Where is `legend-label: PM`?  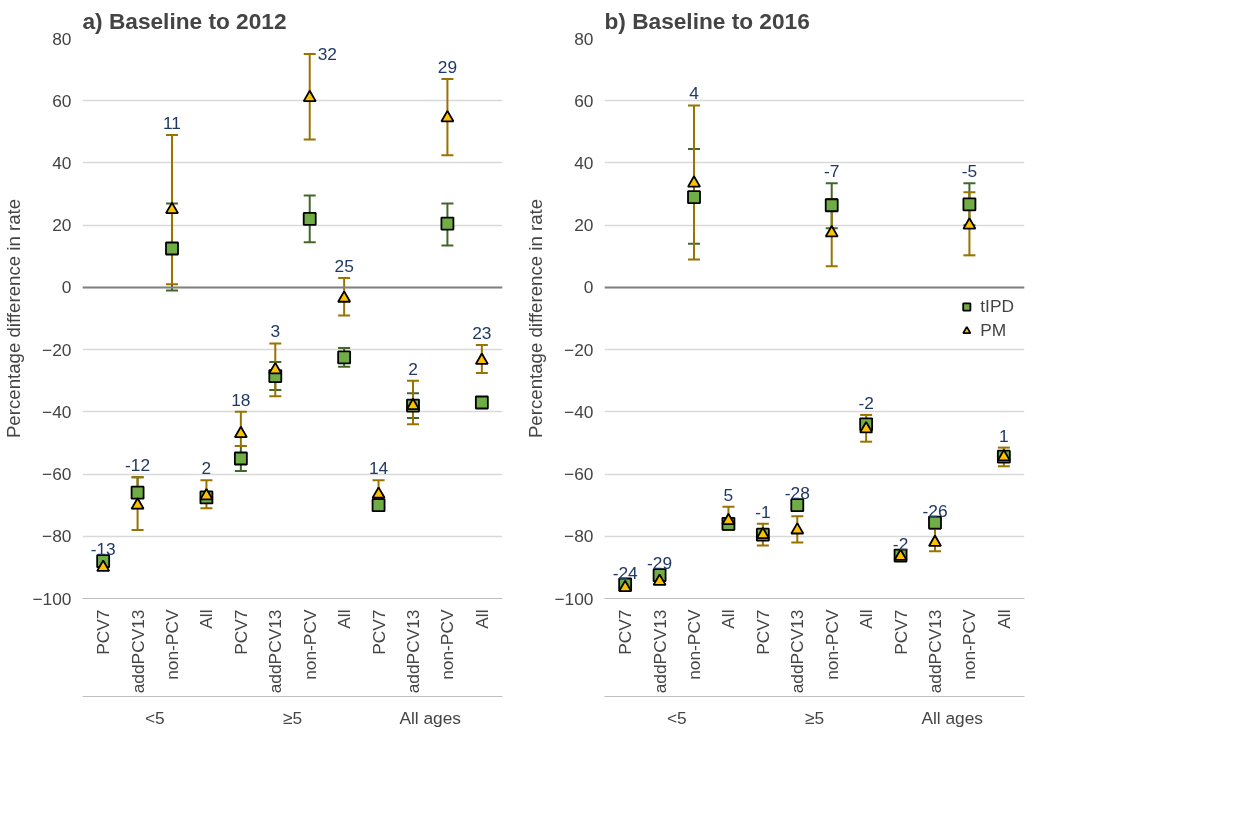 legend-label: PM is located at coordinates (993, 330).